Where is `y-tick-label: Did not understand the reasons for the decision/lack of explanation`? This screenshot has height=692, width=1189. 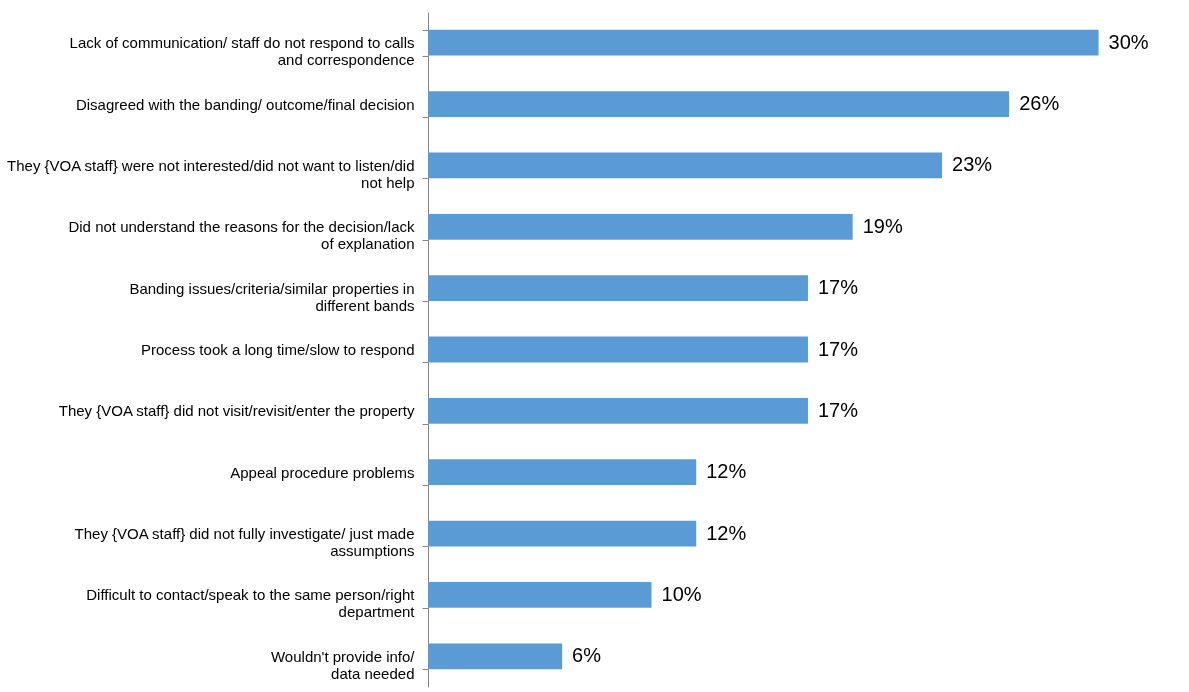 y-tick-label: Did not understand the reasons for the decision/lack of explanation is located at coordinates (241, 235).